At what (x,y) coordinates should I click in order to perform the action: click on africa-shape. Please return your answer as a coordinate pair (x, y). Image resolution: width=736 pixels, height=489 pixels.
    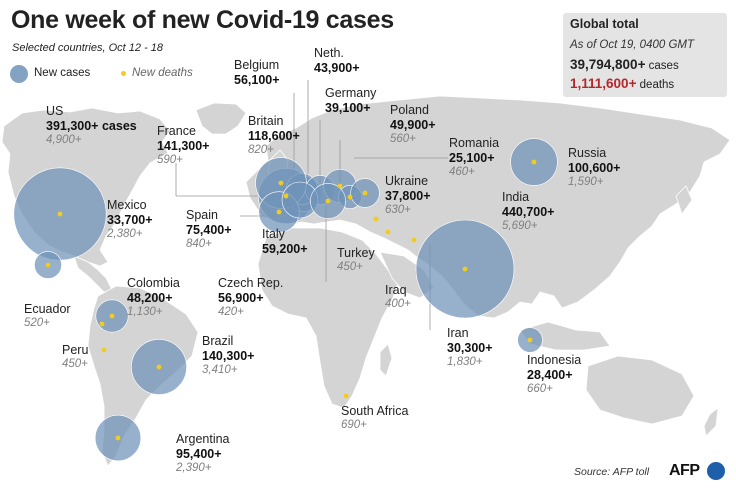
    Looking at the image, I should click on (328, 318).